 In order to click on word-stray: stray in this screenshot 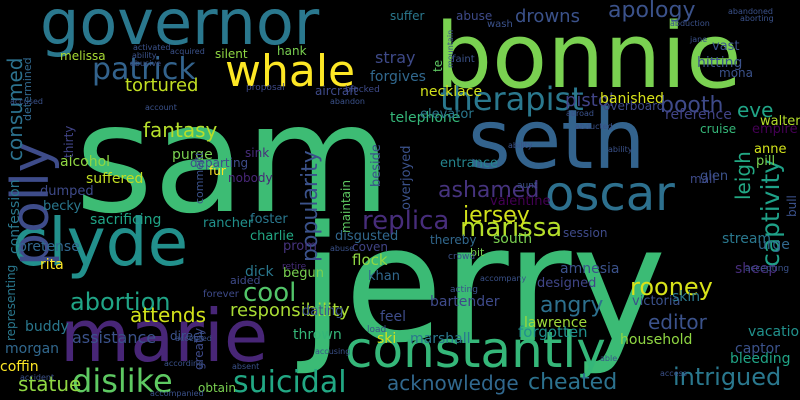, I will do `click(395, 57)`.